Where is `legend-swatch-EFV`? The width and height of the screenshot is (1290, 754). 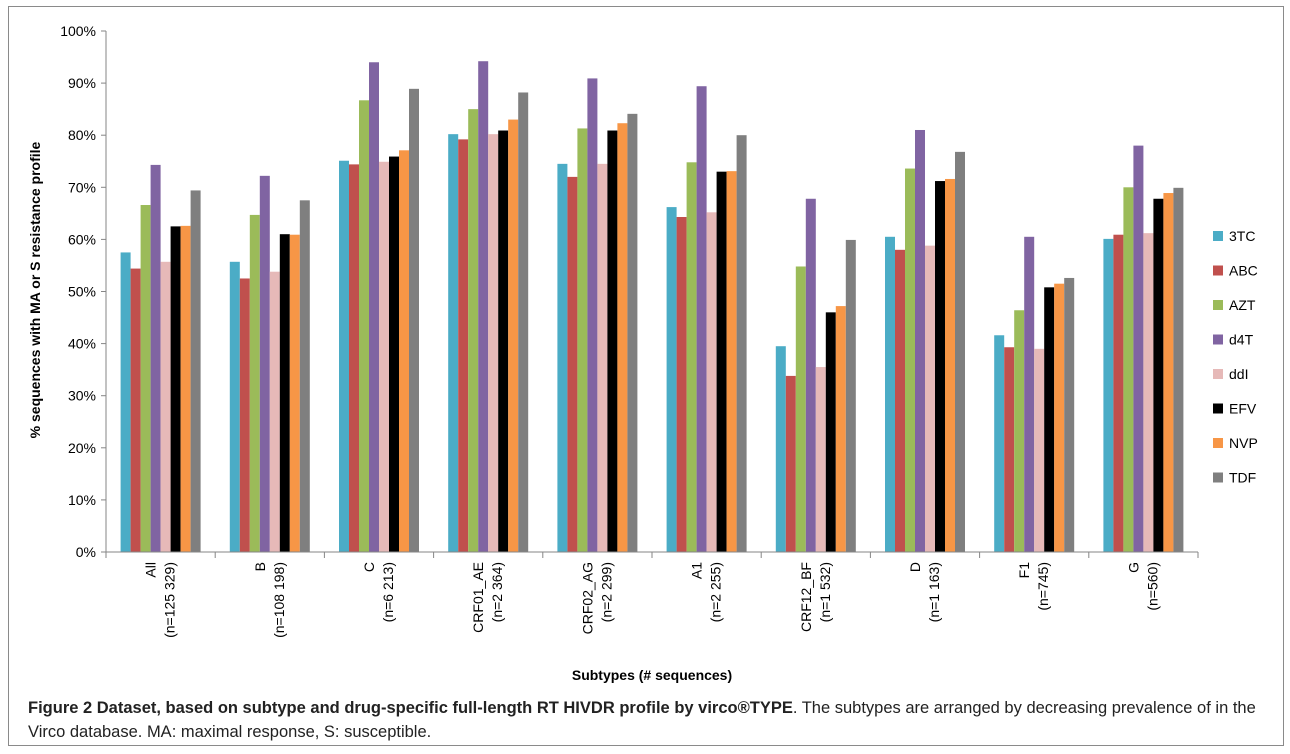
legend-swatch-EFV is located at coordinates (1218, 408).